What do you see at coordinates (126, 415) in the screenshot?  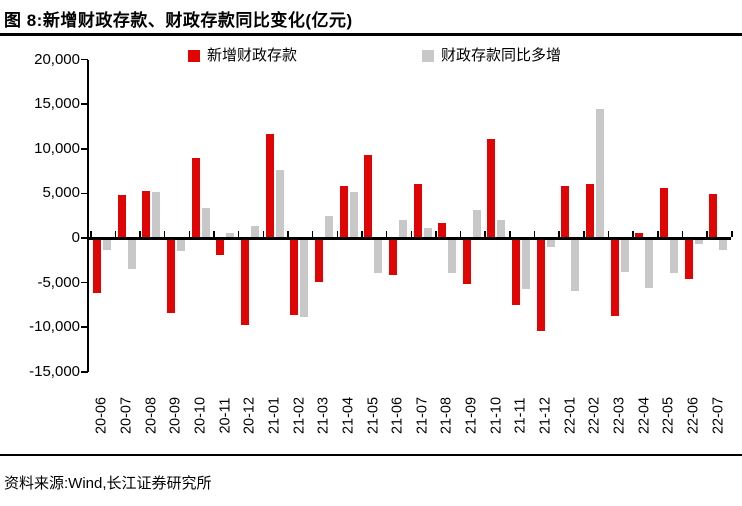 I see `x-axis-label: 20-07` at bounding box center [126, 415].